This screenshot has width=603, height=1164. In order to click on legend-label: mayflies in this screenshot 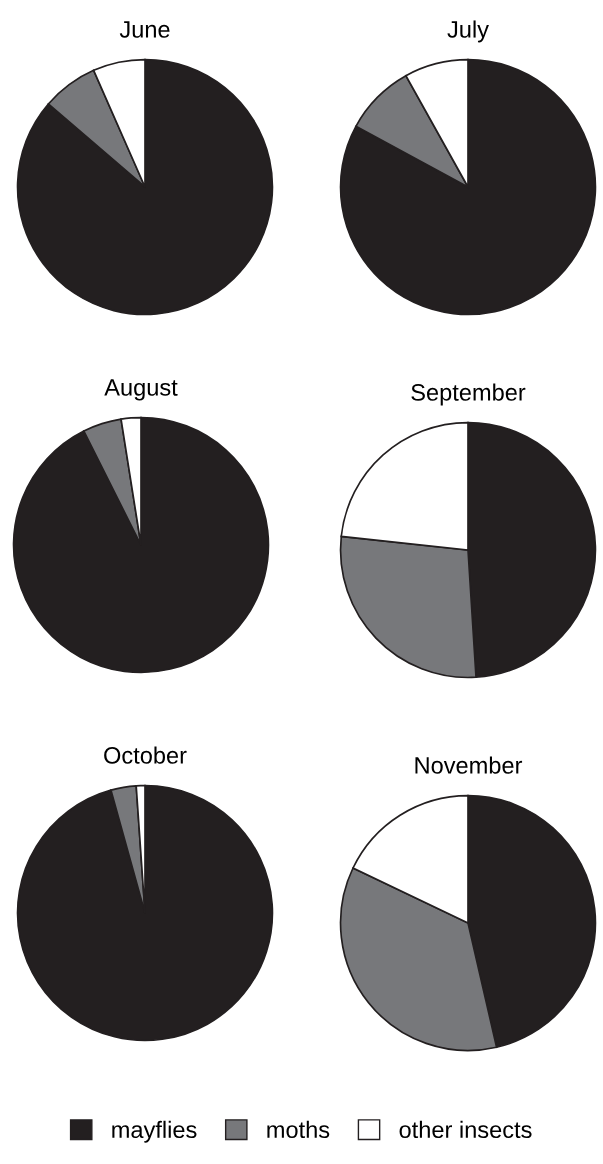, I will do `click(154, 1131)`.